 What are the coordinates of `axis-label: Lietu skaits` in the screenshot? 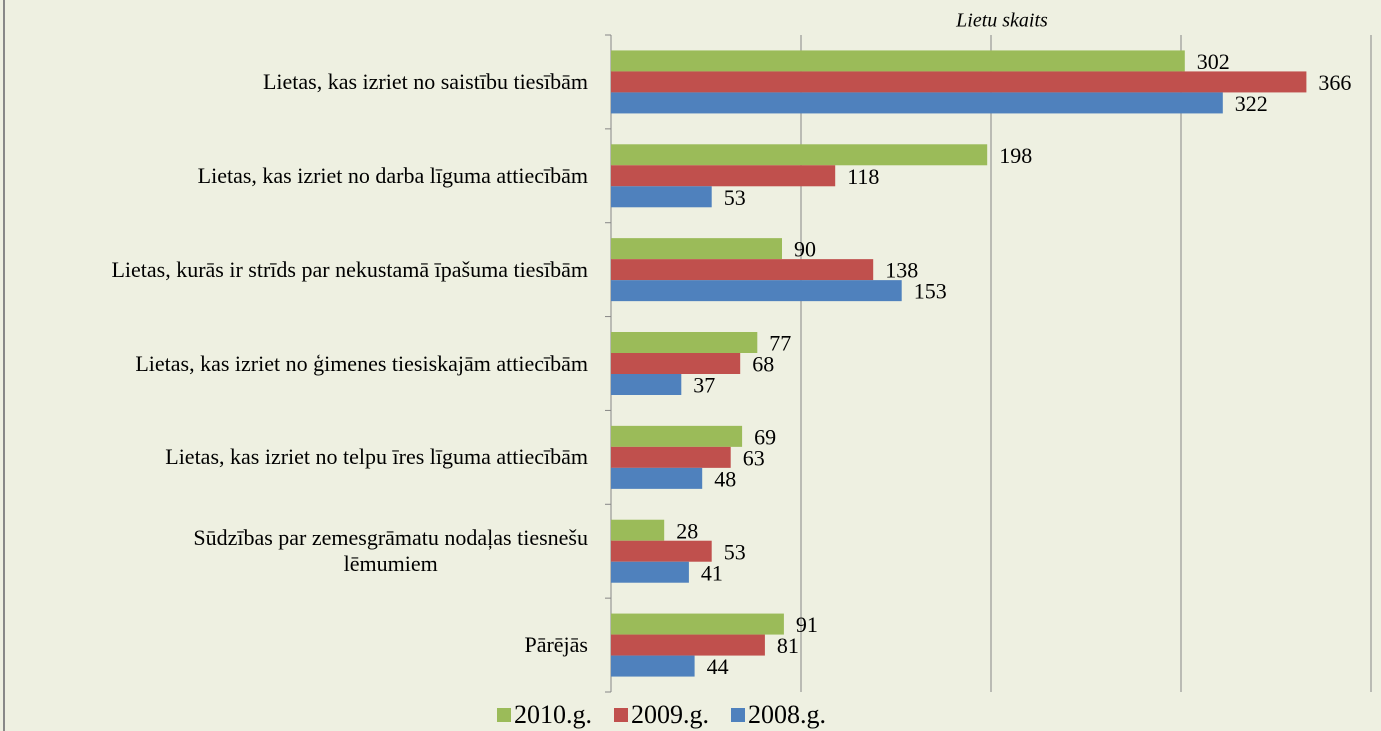 It's located at (1001, 21).